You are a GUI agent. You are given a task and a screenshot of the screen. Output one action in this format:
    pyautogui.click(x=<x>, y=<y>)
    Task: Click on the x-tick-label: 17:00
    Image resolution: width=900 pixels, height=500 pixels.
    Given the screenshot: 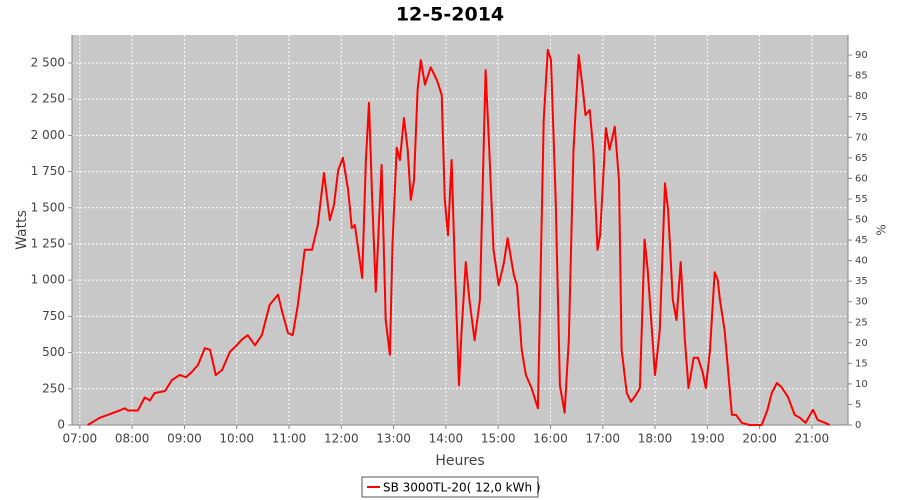 What is the action you would take?
    pyautogui.click(x=602, y=439)
    